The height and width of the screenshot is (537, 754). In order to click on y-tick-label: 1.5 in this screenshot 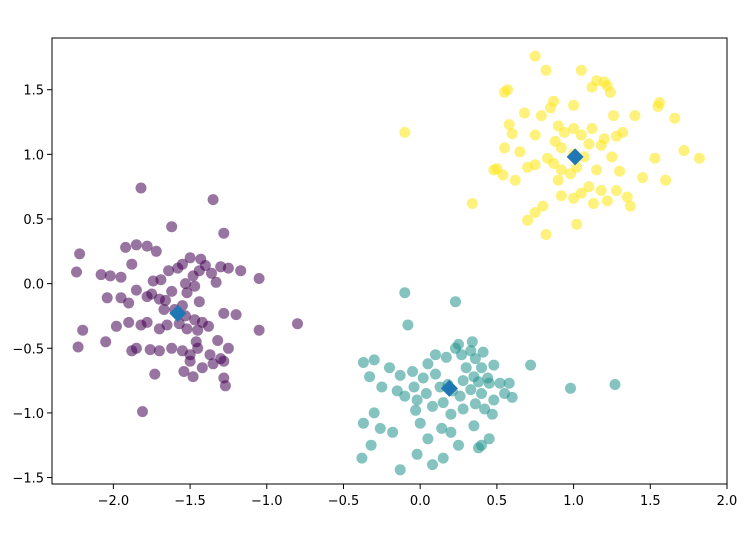, I will do `click(33, 91)`.